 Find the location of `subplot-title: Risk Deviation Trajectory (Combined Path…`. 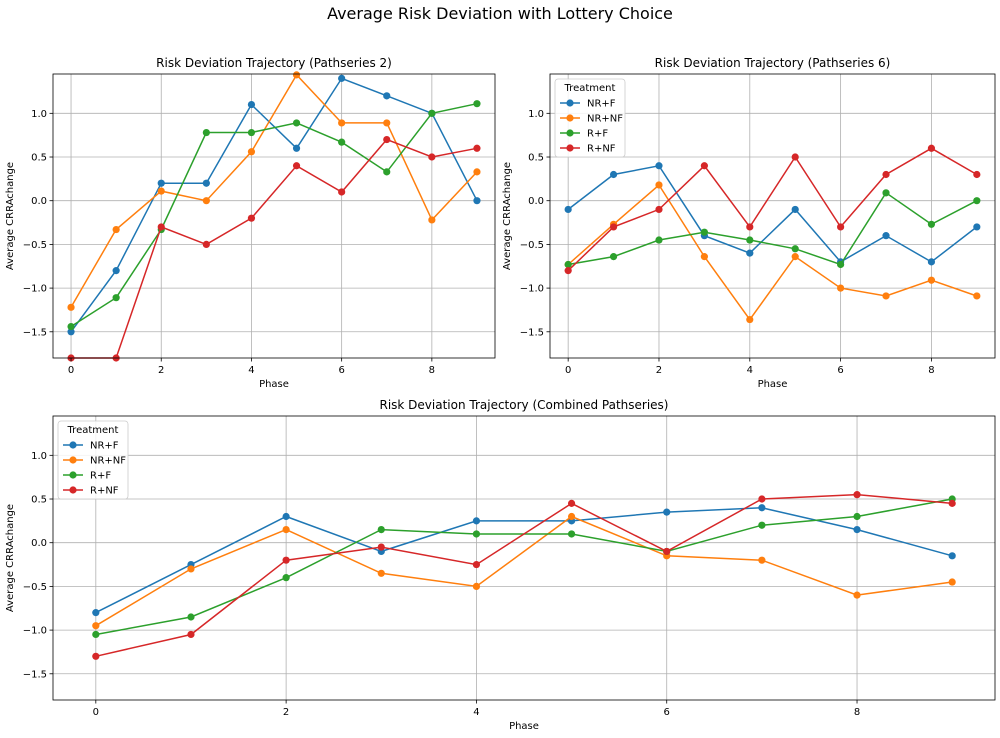

subplot-title: Risk Deviation Trajectory (Combined Path… is located at coordinates (523, 405).